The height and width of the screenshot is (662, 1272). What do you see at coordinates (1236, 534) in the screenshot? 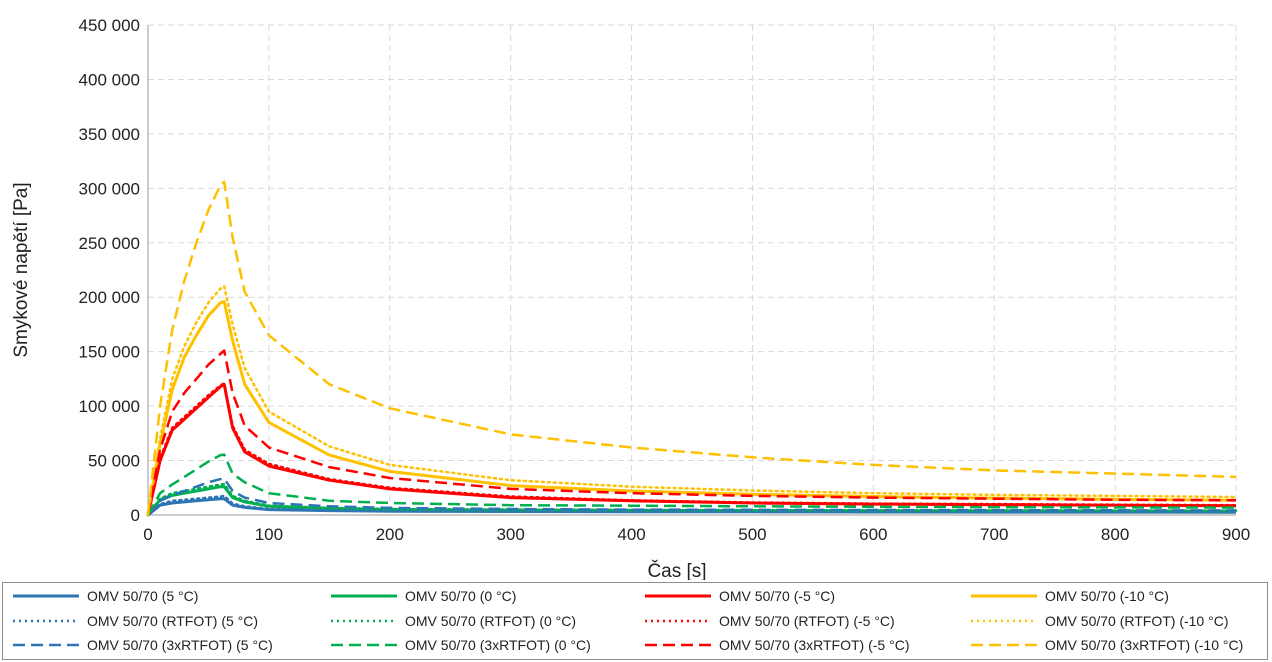
I see `x-tick-label: 900` at bounding box center [1236, 534].